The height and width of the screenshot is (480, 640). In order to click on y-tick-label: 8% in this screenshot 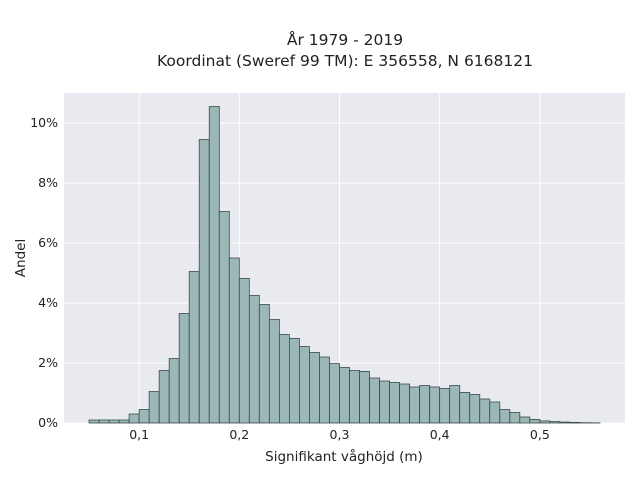, I will do `click(48, 182)`.